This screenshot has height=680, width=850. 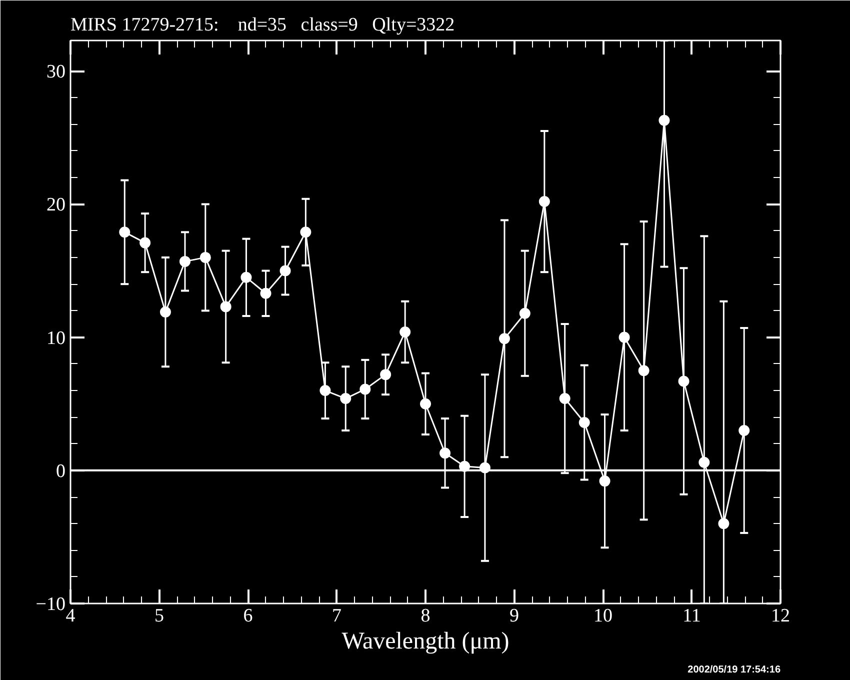 I want to click on y-tick-label: −10, so click(x=51, y=604).